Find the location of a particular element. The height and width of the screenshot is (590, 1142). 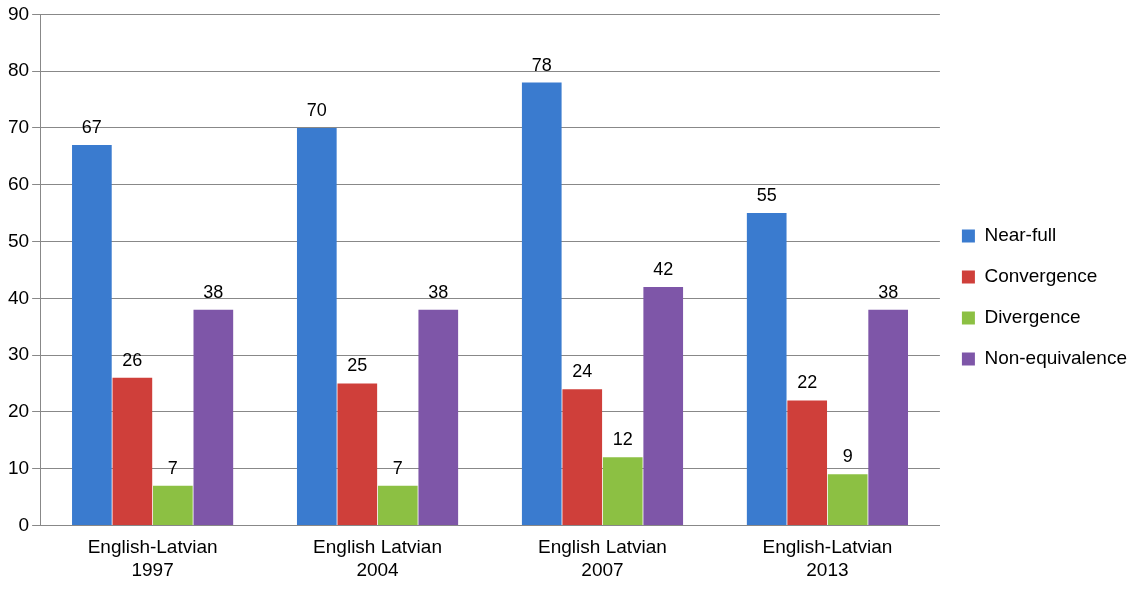

x-tick-label: English-Latvian 2013 is located at coordinates (827, 558).